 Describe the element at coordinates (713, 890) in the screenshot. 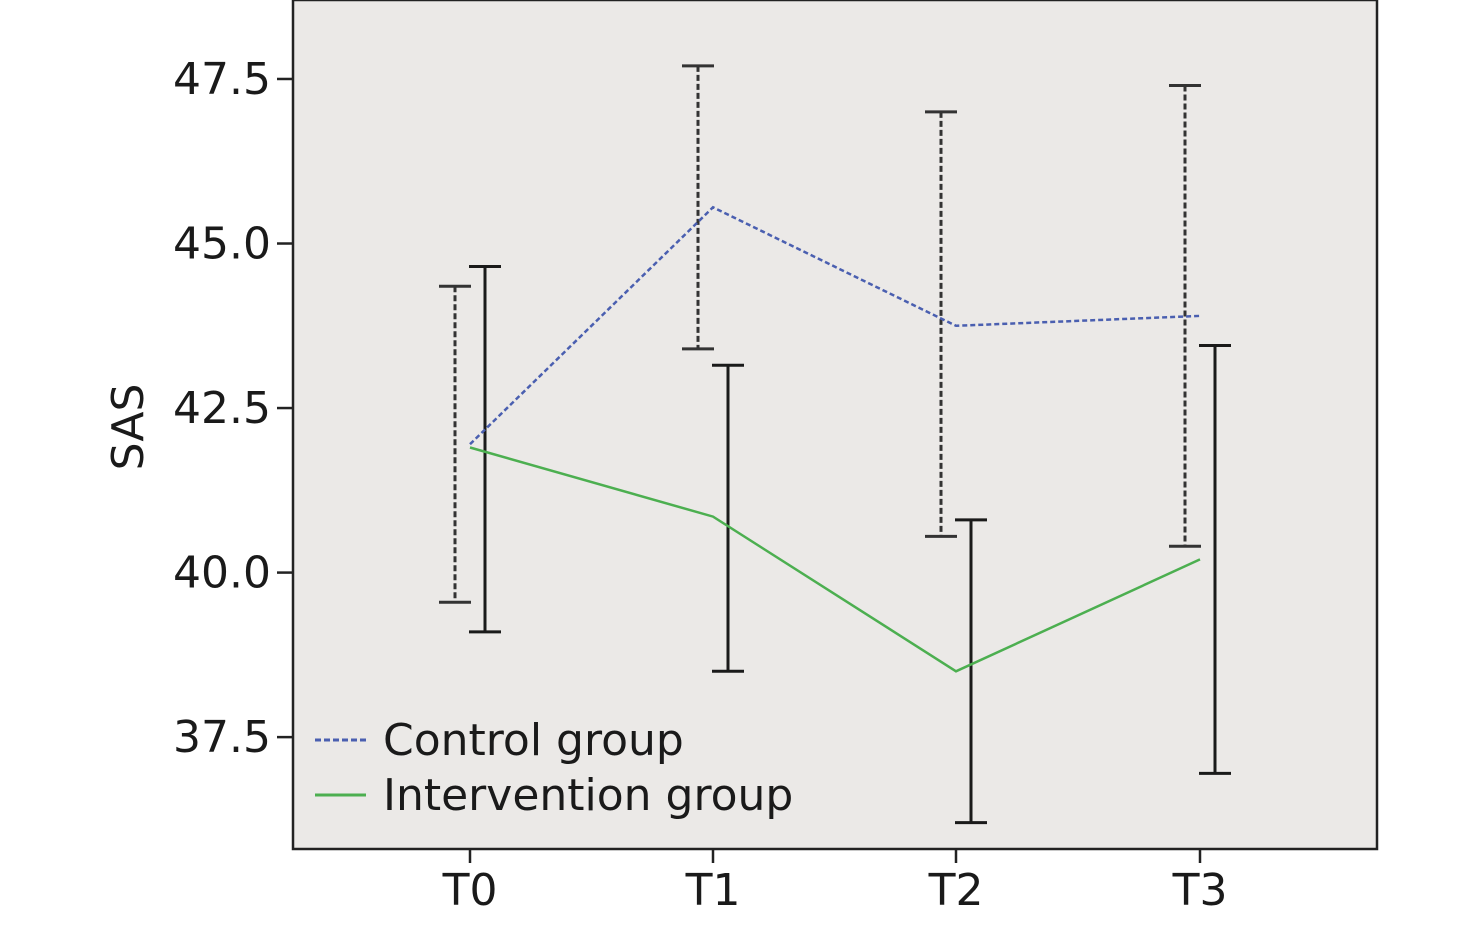

I see `x-tick-label: T1` at that location.